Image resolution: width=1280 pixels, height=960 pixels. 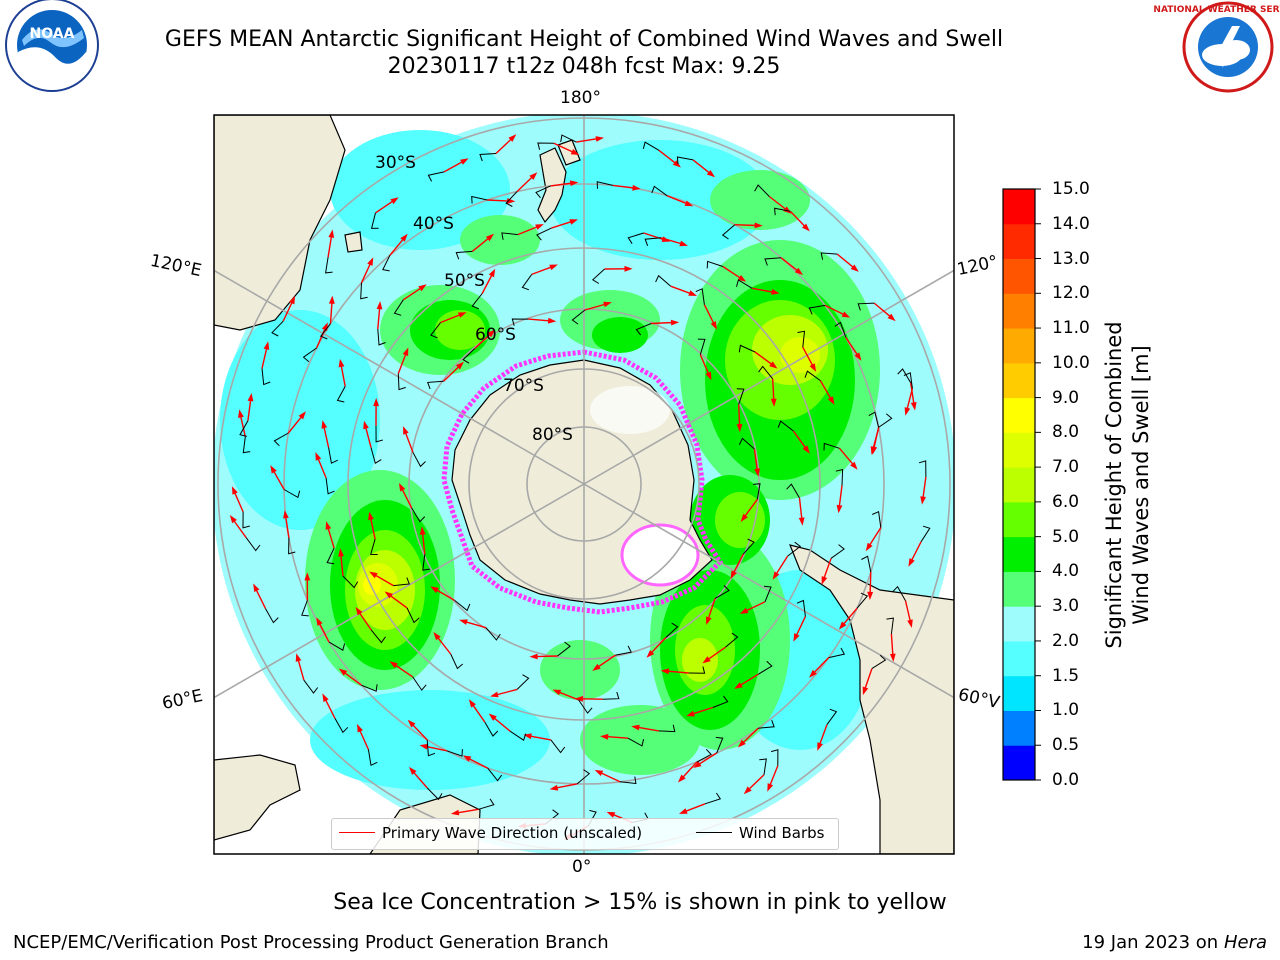 I want to click on colorbar-tick-label: 9.0, so click(x=1066, y=397).